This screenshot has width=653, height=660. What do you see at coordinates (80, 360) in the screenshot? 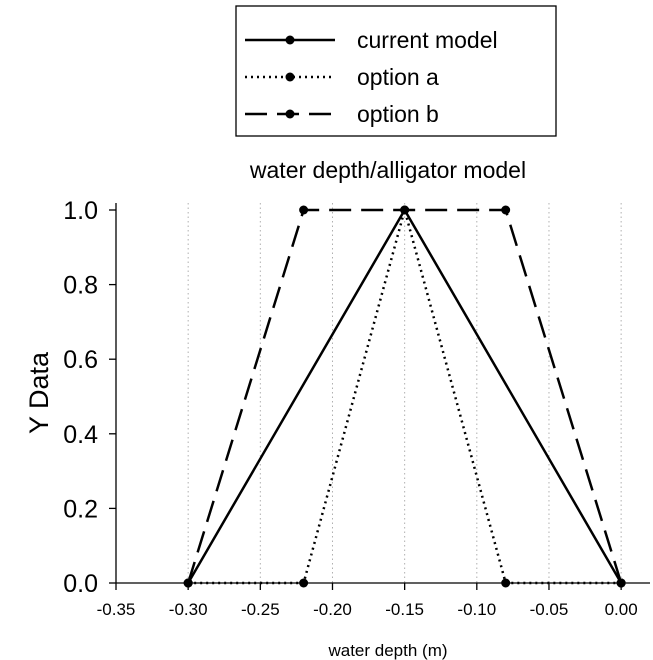
I see `y-tick-label: 0.6` at bounding box center [80, 360].